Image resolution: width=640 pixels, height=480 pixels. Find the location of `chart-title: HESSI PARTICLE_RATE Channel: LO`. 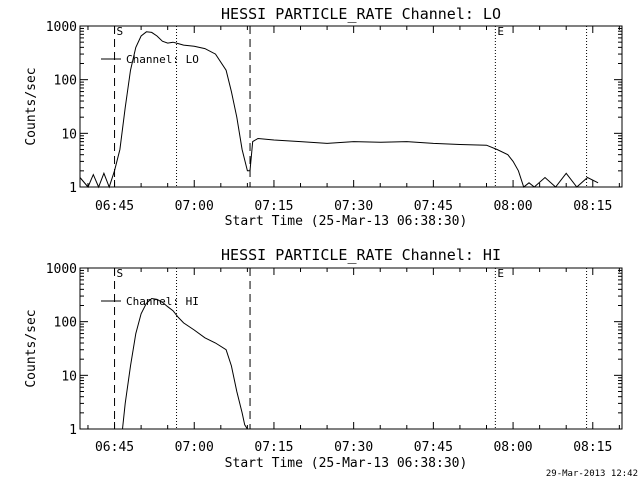

chart-title: HESSI PARTICLE_RATE Channel: LO is located at coordinates (361, 14).